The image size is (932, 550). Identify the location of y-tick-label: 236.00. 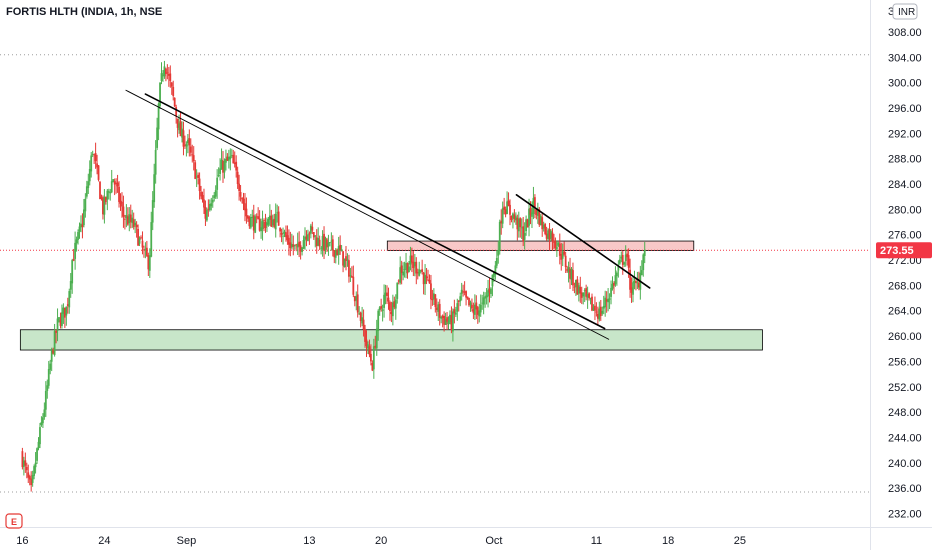
(905, 489).